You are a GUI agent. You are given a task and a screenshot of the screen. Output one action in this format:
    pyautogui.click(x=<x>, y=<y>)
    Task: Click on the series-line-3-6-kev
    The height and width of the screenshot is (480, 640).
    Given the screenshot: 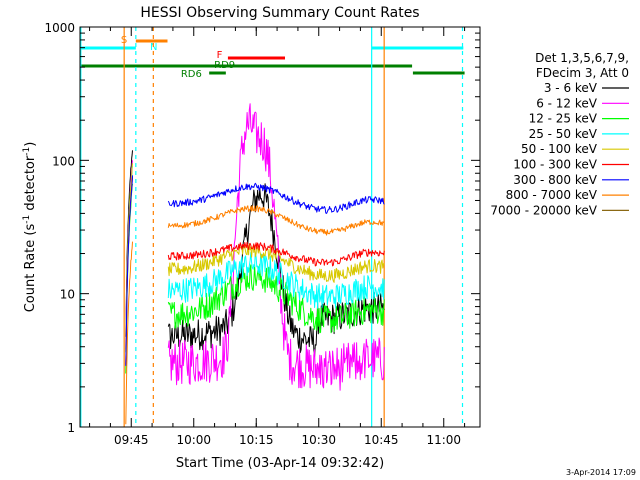 What is the action you would take?
    pyautogui.click(x=276, y=270)
    